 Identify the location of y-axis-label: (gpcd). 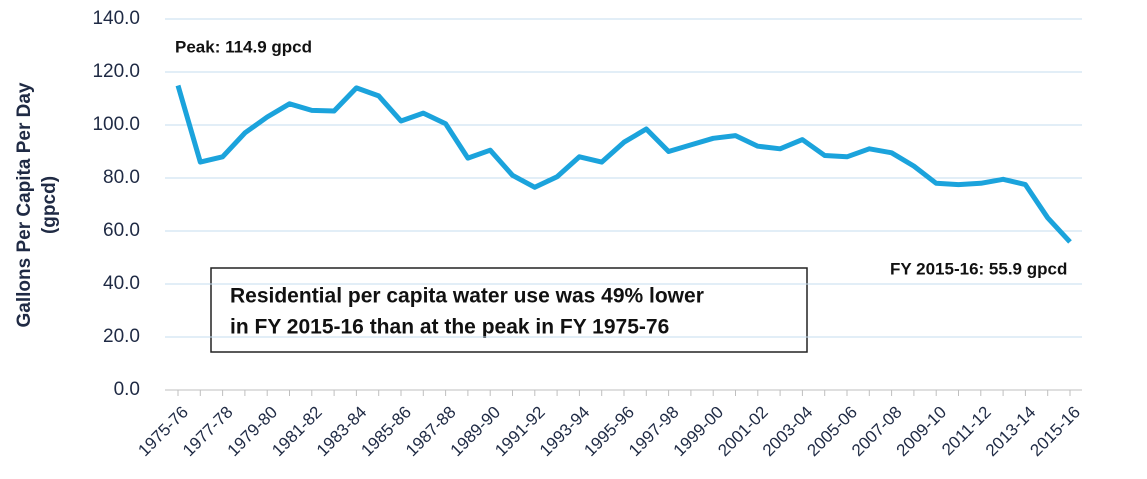
(49, 205).